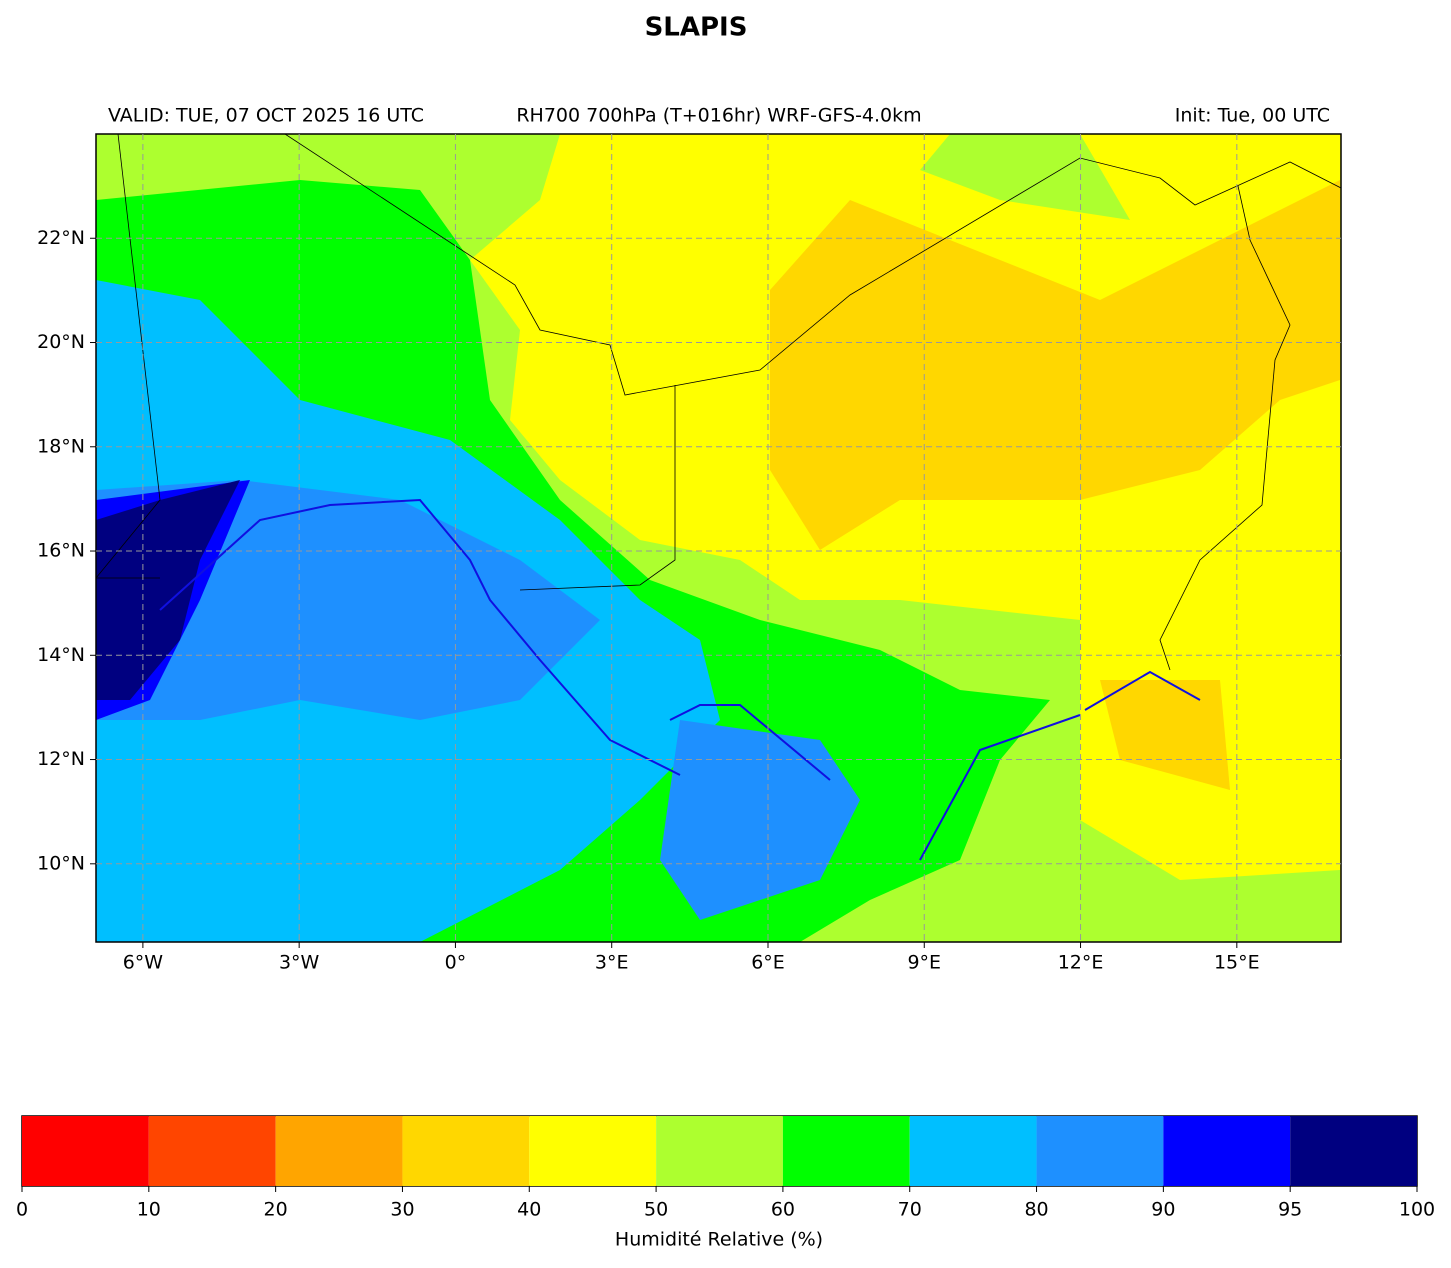  Describe the element at coordinates (1036, 1210) in the screenshot. I see `colorbar-tick-label: 80` at that location.